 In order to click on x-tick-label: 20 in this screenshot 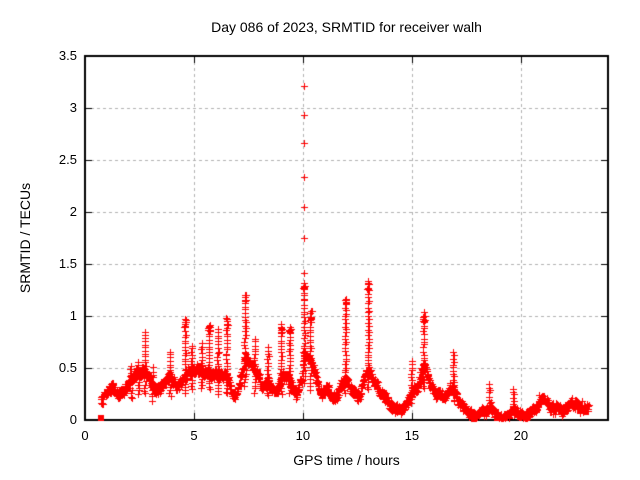, I will do `click(521, 435)`.